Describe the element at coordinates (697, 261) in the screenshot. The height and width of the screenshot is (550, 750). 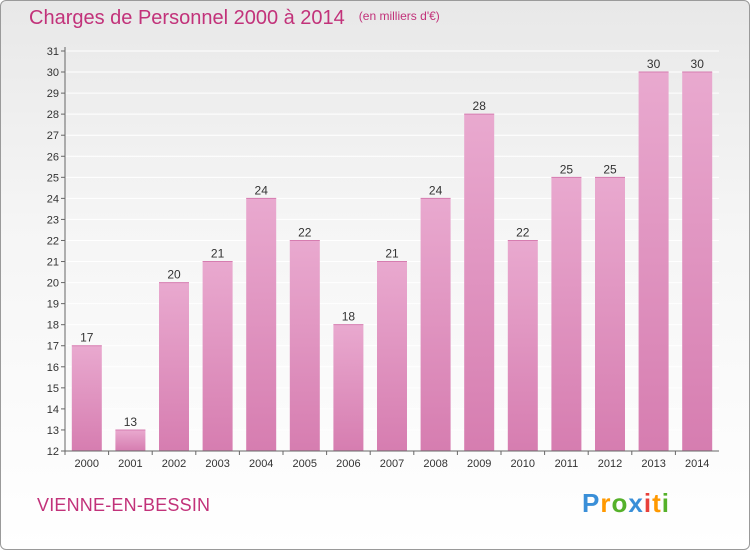
I see `bar-2014` at that location.